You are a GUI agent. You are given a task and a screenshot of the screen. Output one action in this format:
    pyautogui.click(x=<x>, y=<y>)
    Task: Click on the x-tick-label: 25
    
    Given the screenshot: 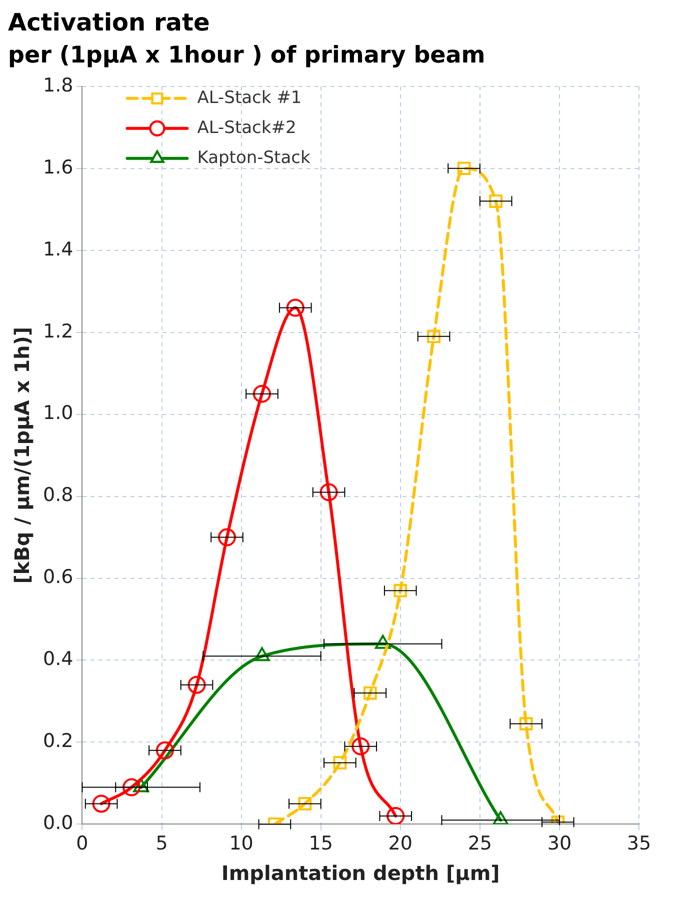 What is the action you would take?
    pyautogui.click(x=480, y=843)
    